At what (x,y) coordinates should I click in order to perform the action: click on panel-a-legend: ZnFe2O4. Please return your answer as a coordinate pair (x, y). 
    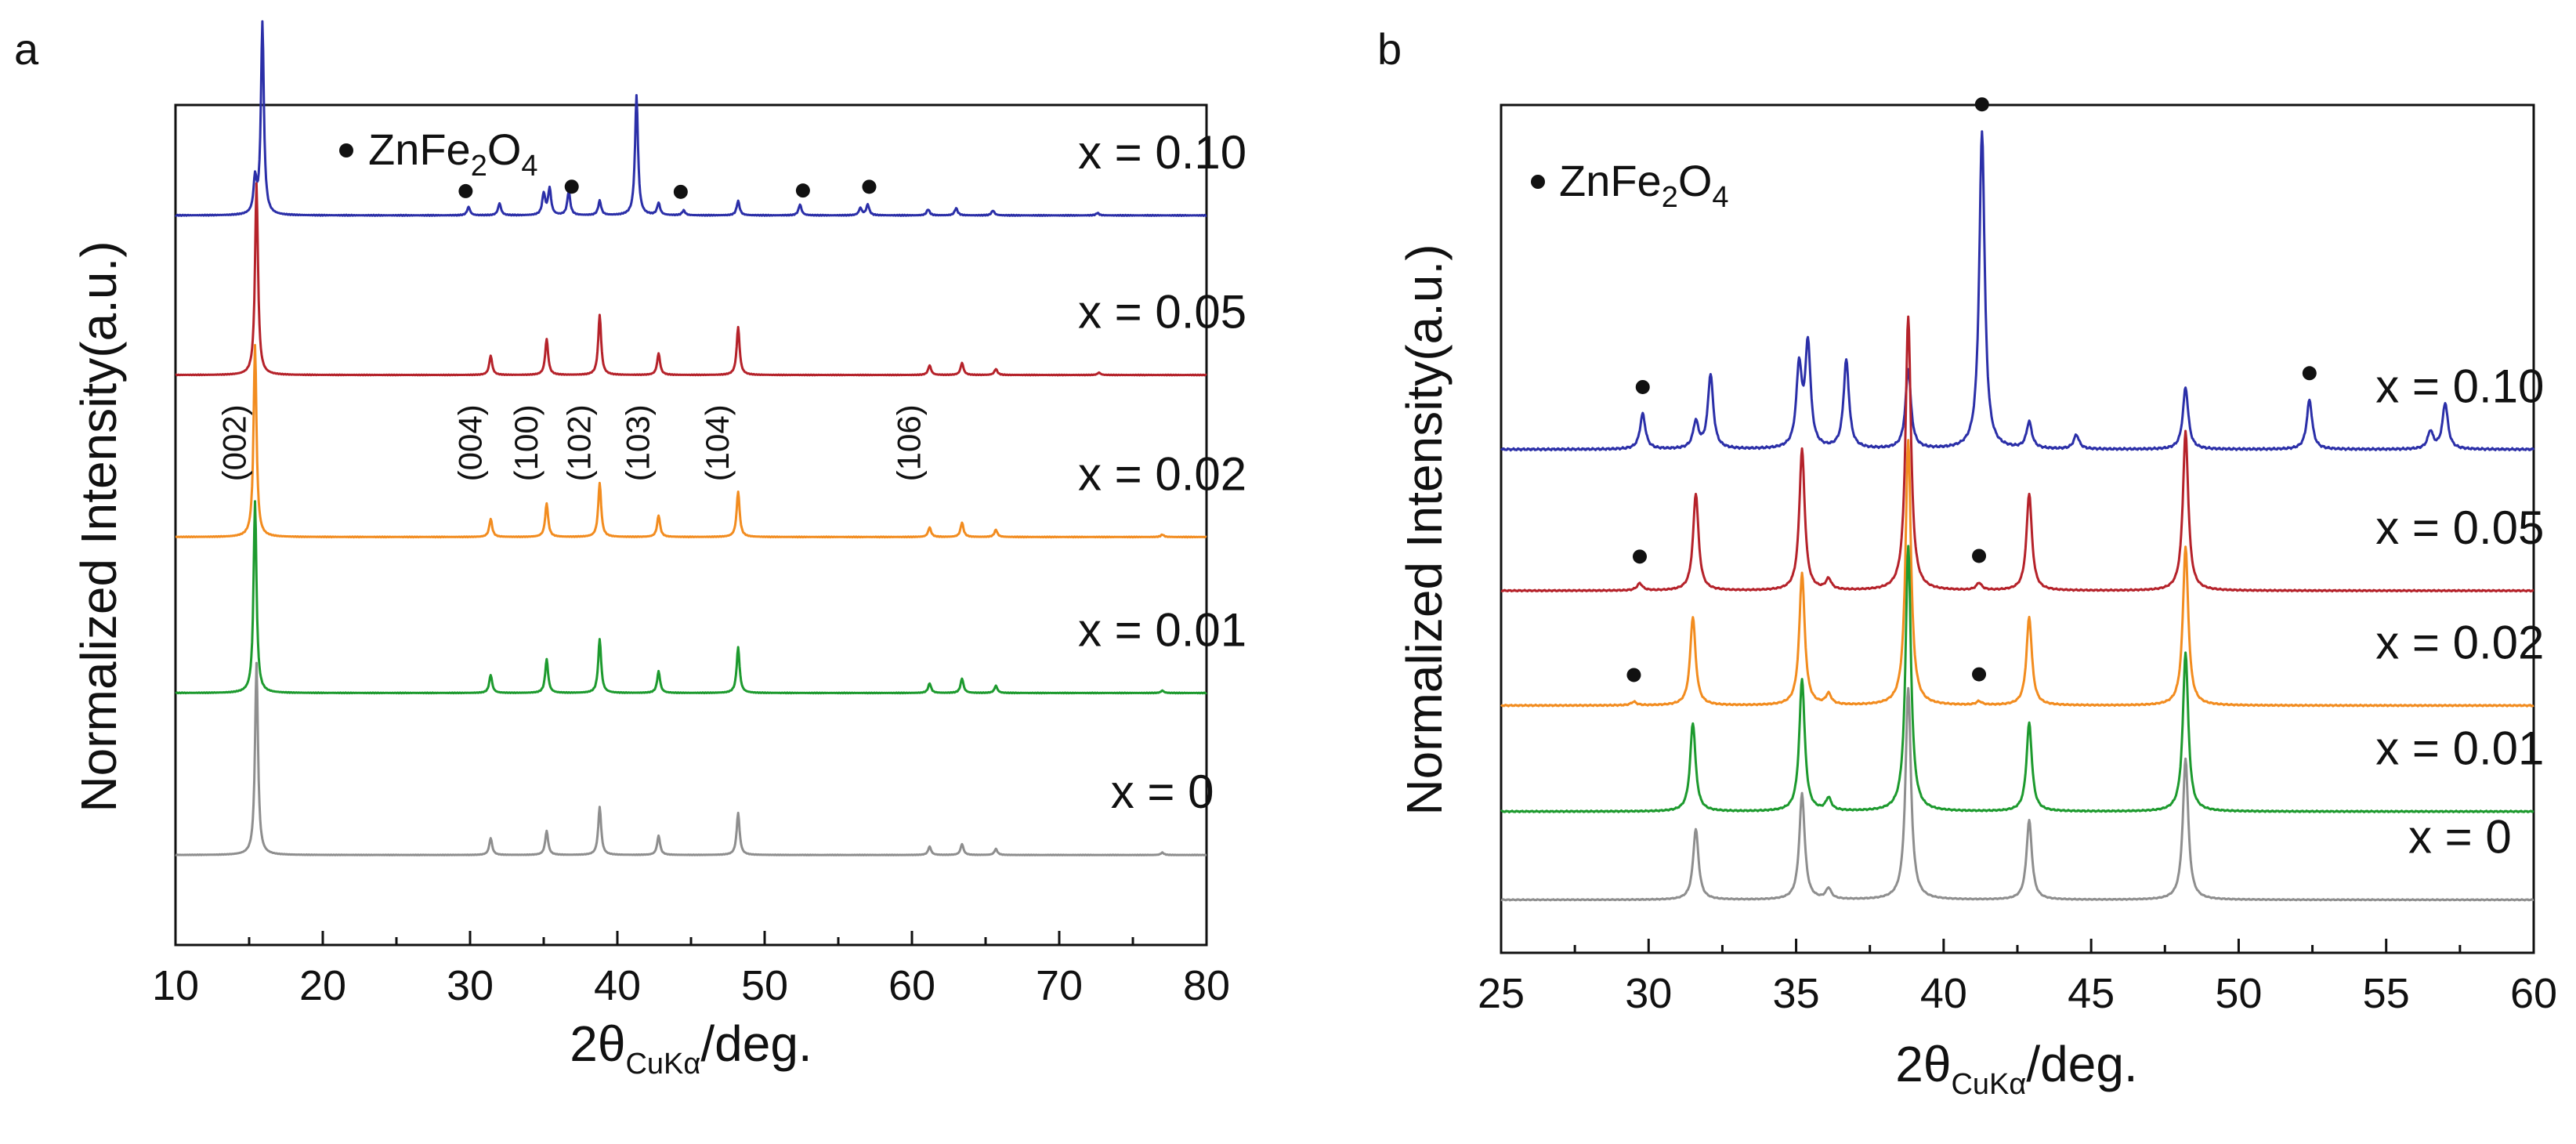
    Looking at the image, I should click on (438, 154).